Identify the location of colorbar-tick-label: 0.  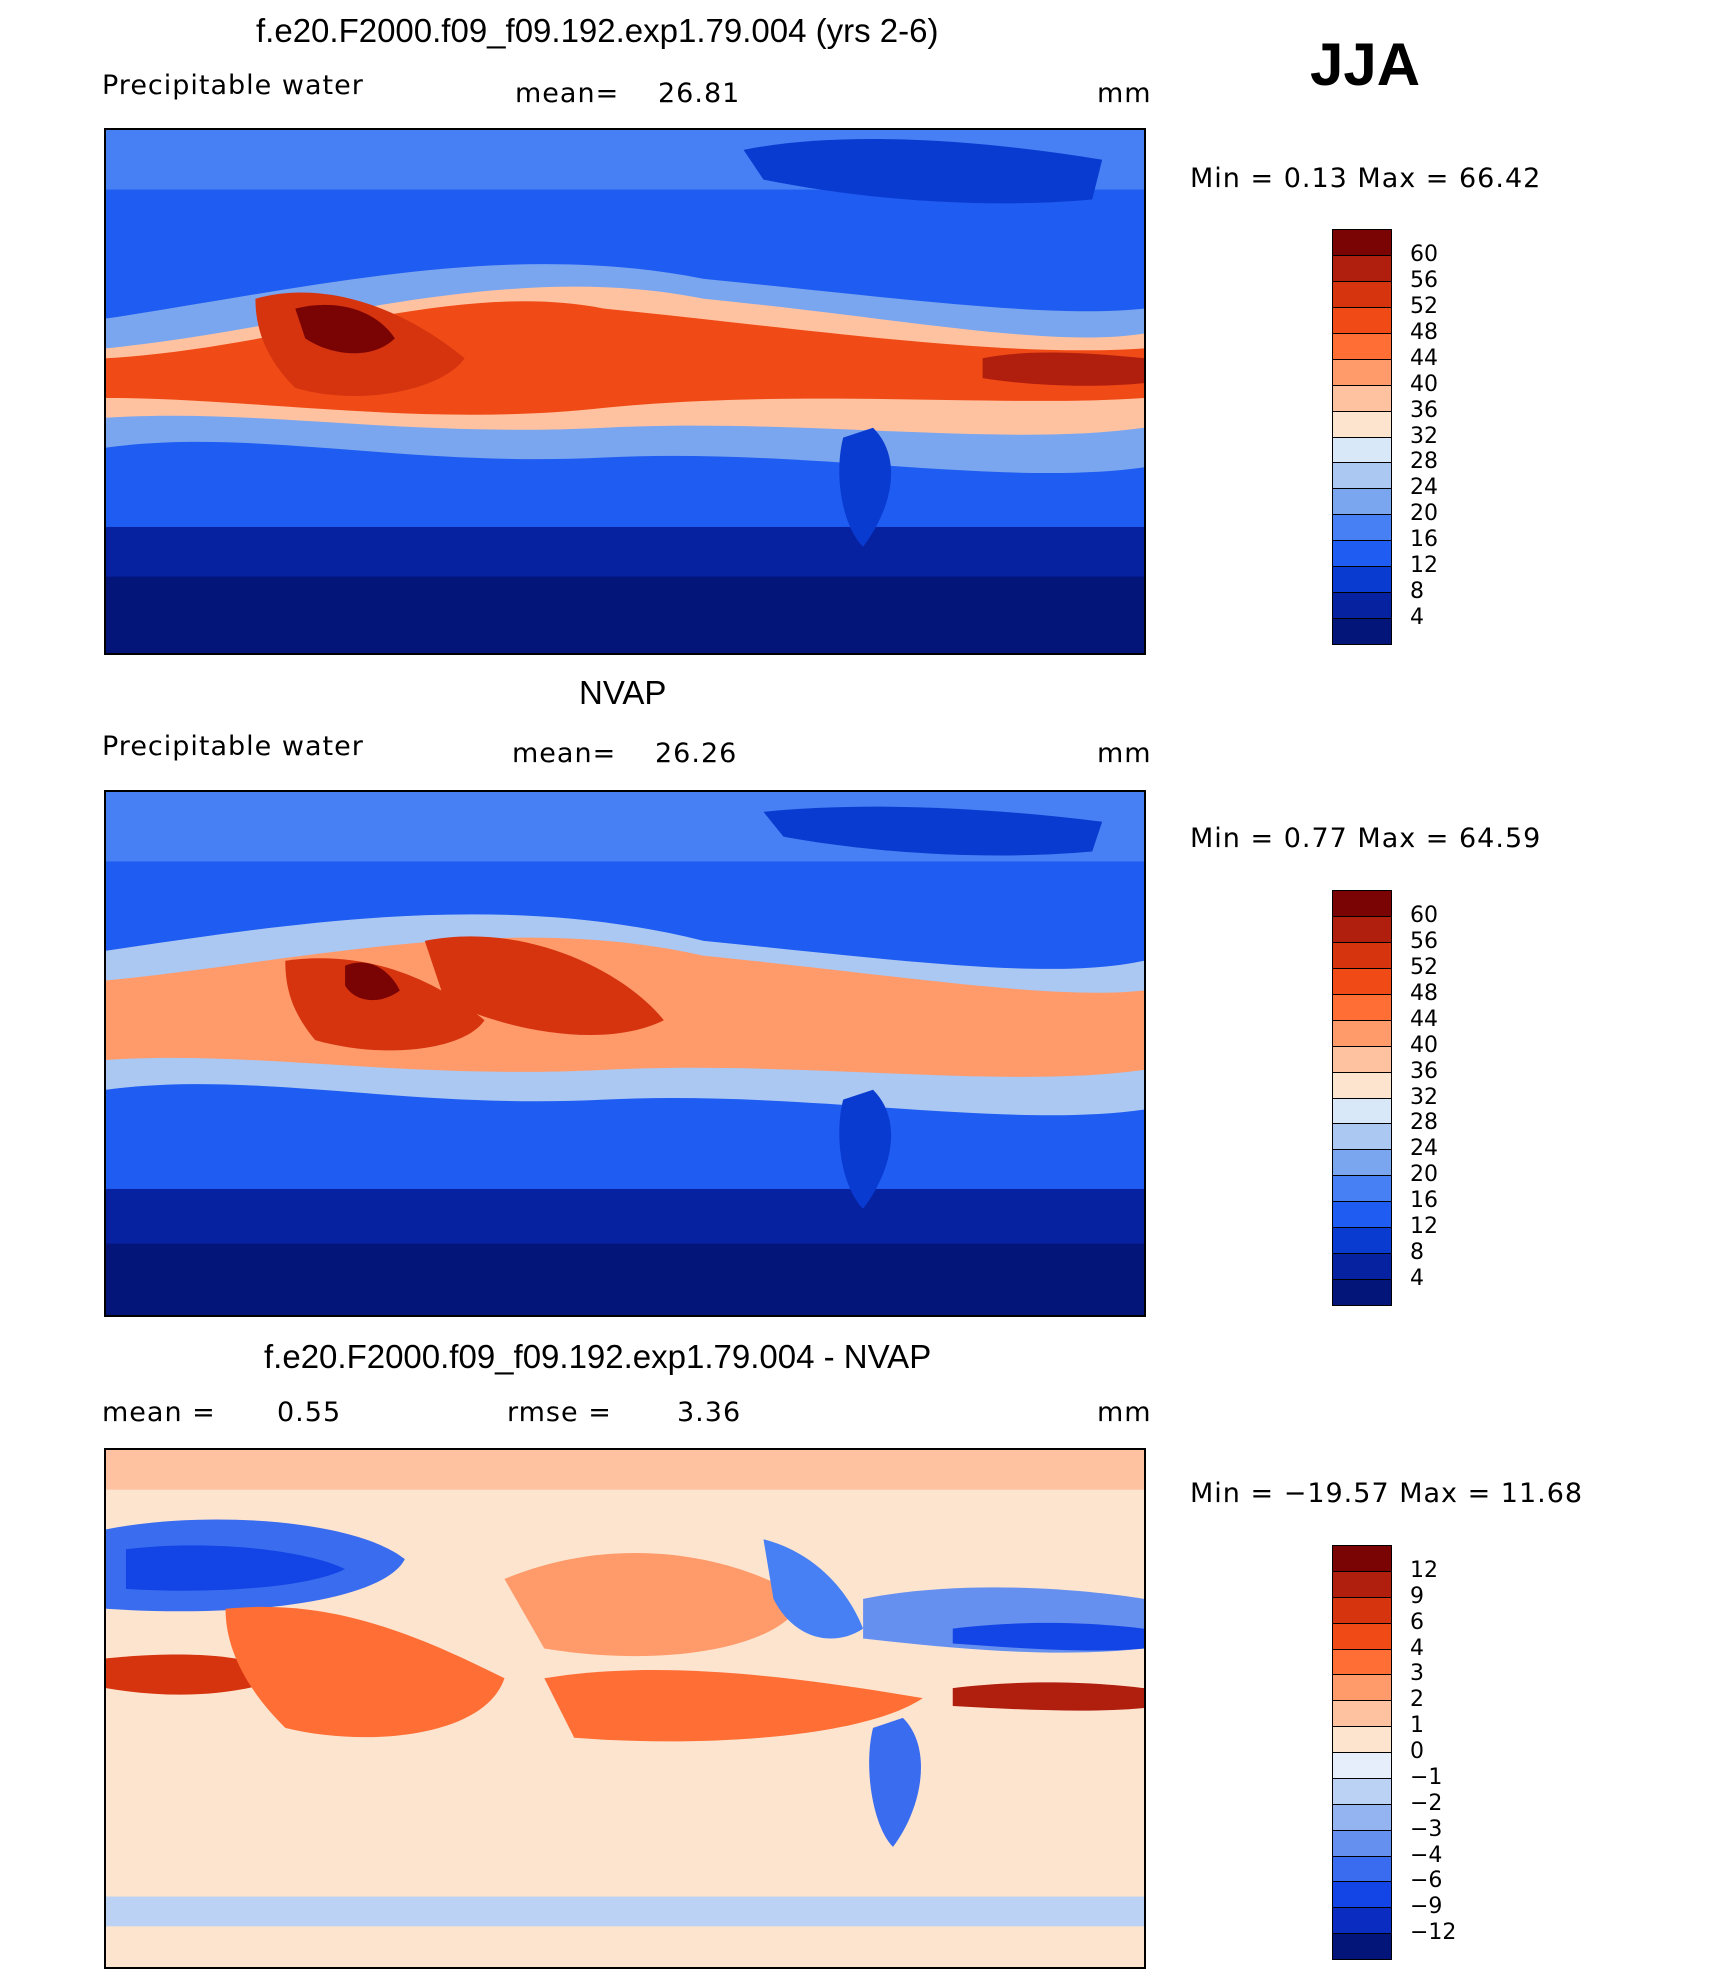
(1417, 1751).